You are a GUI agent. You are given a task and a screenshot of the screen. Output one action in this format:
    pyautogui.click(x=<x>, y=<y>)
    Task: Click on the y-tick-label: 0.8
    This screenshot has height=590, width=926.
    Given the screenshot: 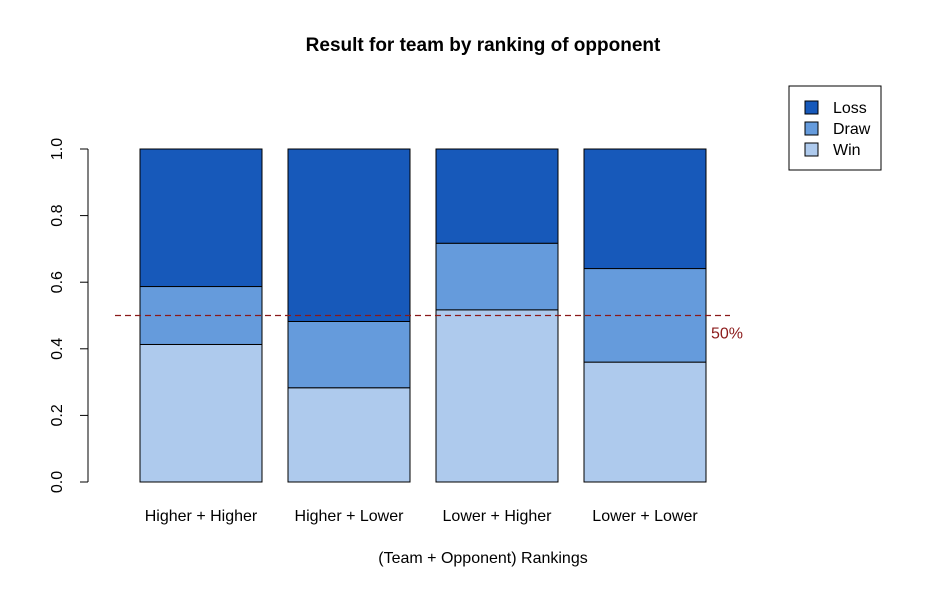 What is the action you would take?
    pyautogui.click(x=57, y=215)
    